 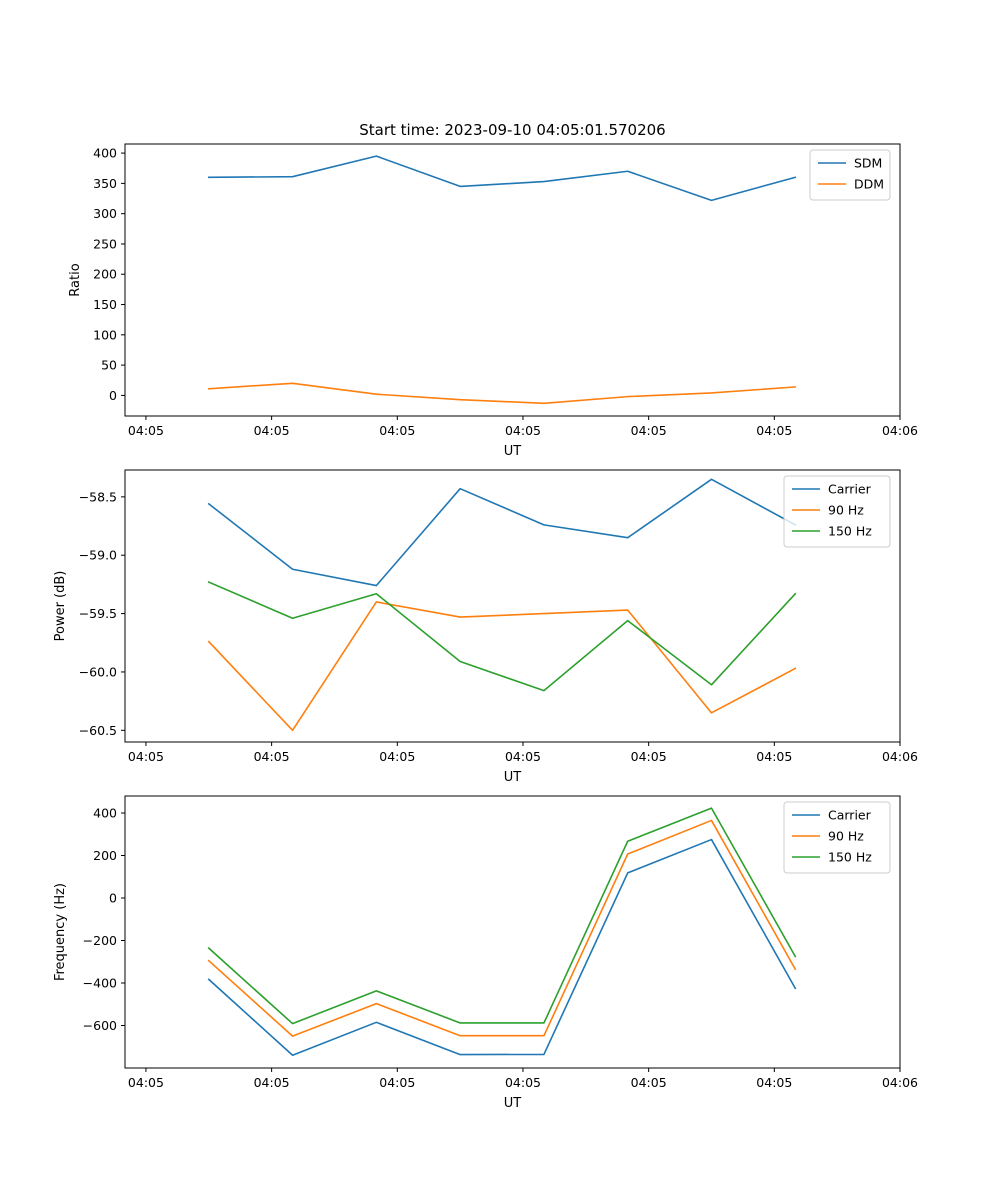 What do you see at coordinates (113, 395) in the screenshot?
I see `ratio-y-tick-label: 0` at bounding box center [113, 395].